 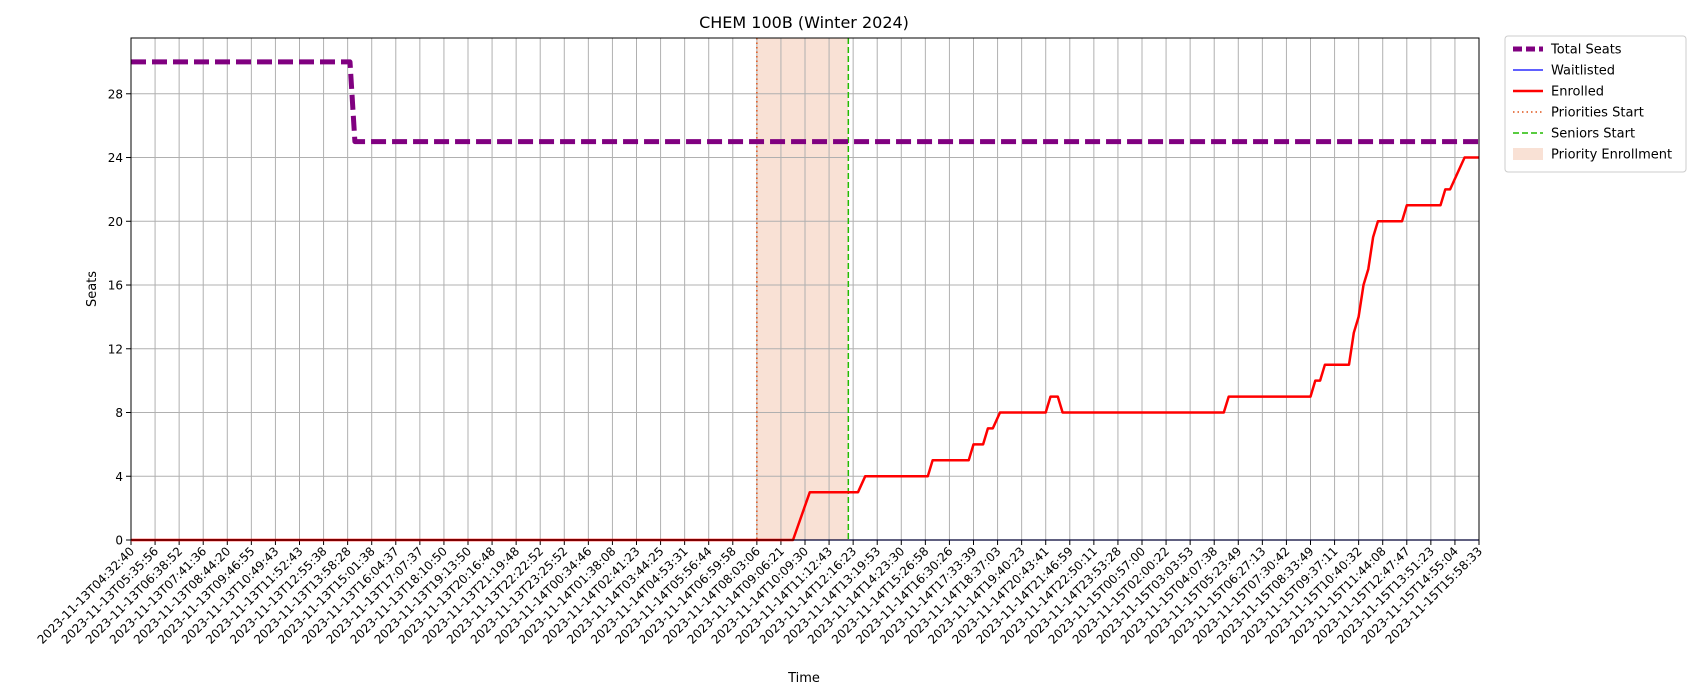 What do you see at coordinates (1583, 71) in the screenshot?
I see `legend-label-waitlisted: Waitlisted` at bounding box center [1583, 71].